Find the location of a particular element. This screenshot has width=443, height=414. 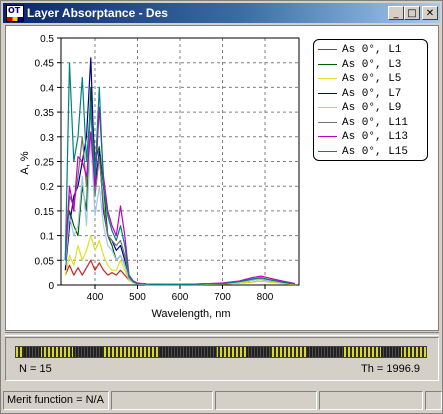

maximize-button: □ is located at coordinates (412, 13).